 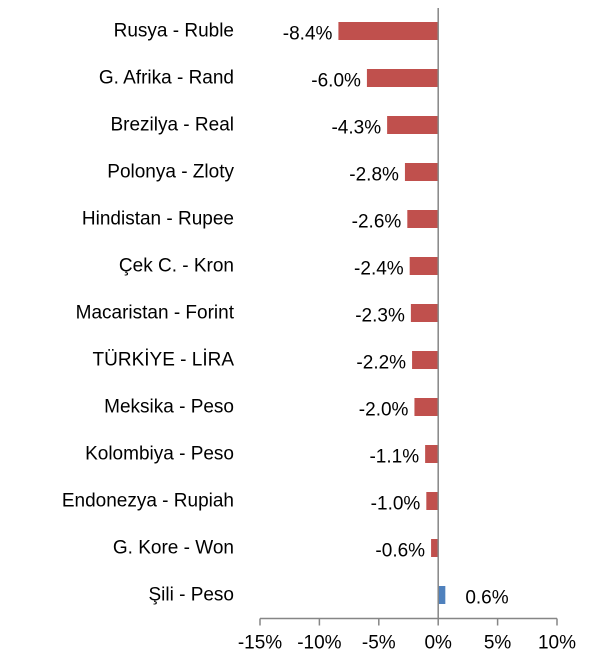 I want to click on value-label: -4.3%, so click(x=356, y=128).